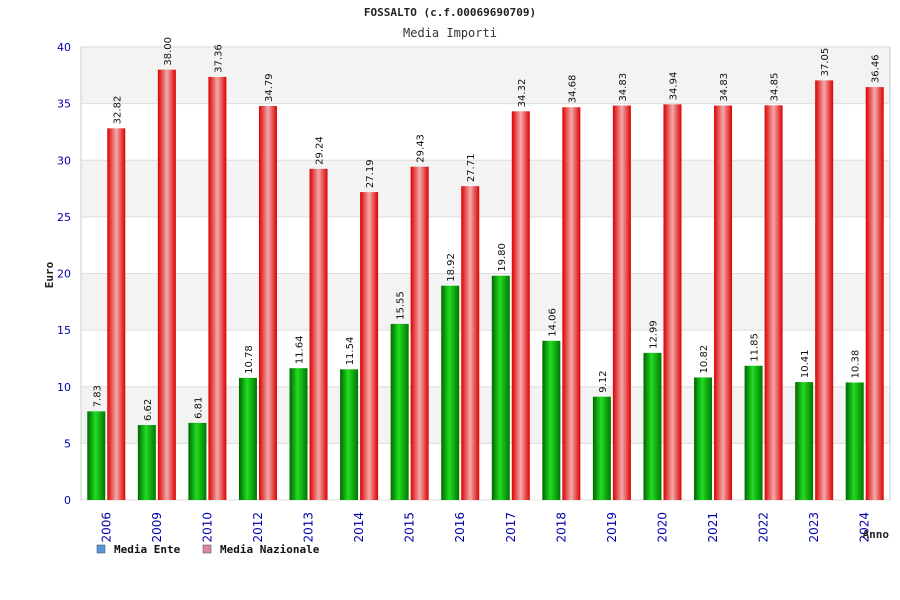  Describe the element at coordinates (805, 363) in the screenshot. I see `data-label-media-ente: 10.41` at that location.